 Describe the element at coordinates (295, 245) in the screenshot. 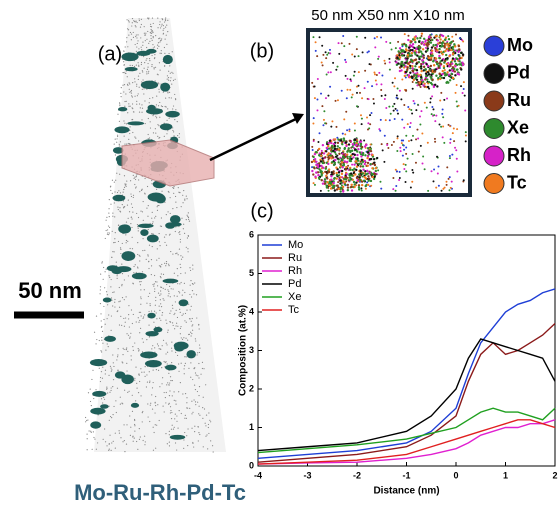

I see `legend-label: Mo` at that location.